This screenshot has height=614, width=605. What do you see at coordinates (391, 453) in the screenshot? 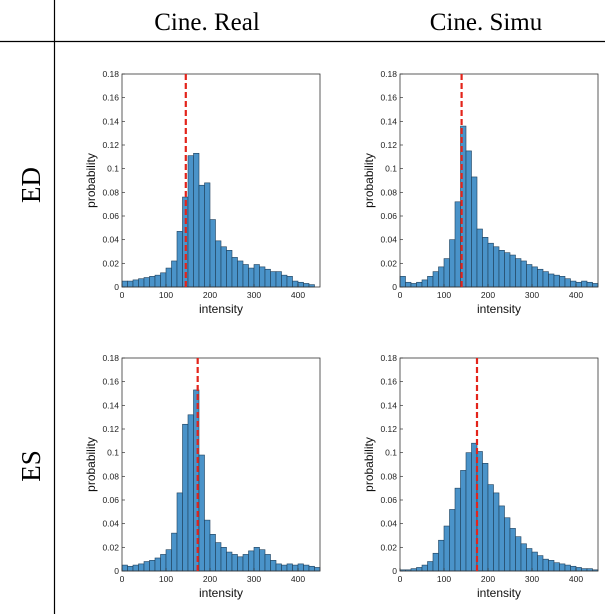
I see `y-tick-label: 0.1` at bounding box center [391, 453].